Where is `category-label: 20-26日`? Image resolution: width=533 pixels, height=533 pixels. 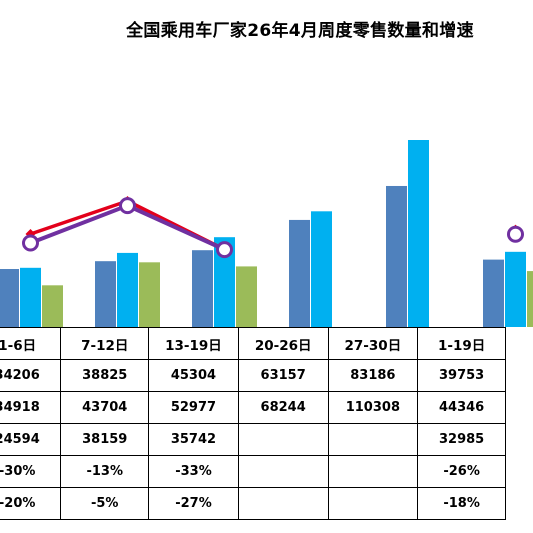 category-label: 20-26日 is located at coordinates (283, 343).